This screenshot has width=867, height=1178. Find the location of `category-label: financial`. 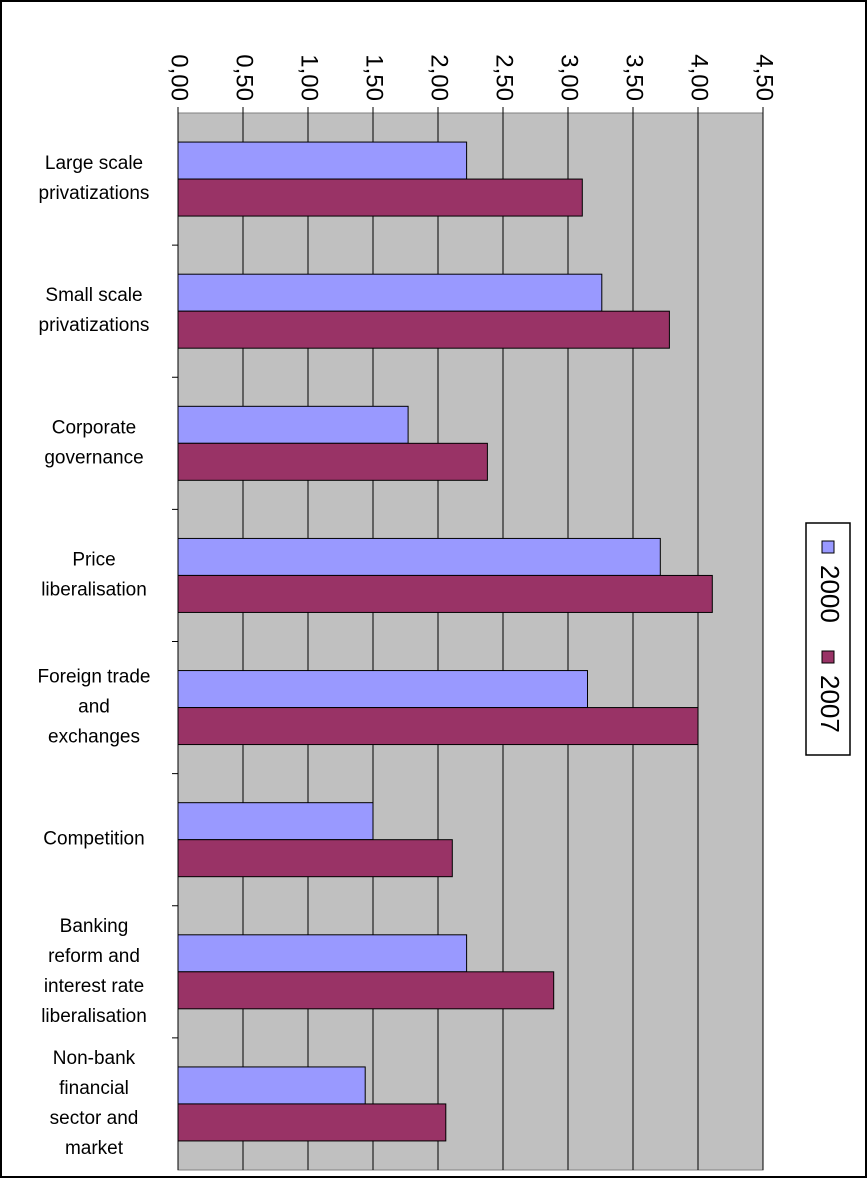

category-label: financial is located at coordinates (94, 1088).